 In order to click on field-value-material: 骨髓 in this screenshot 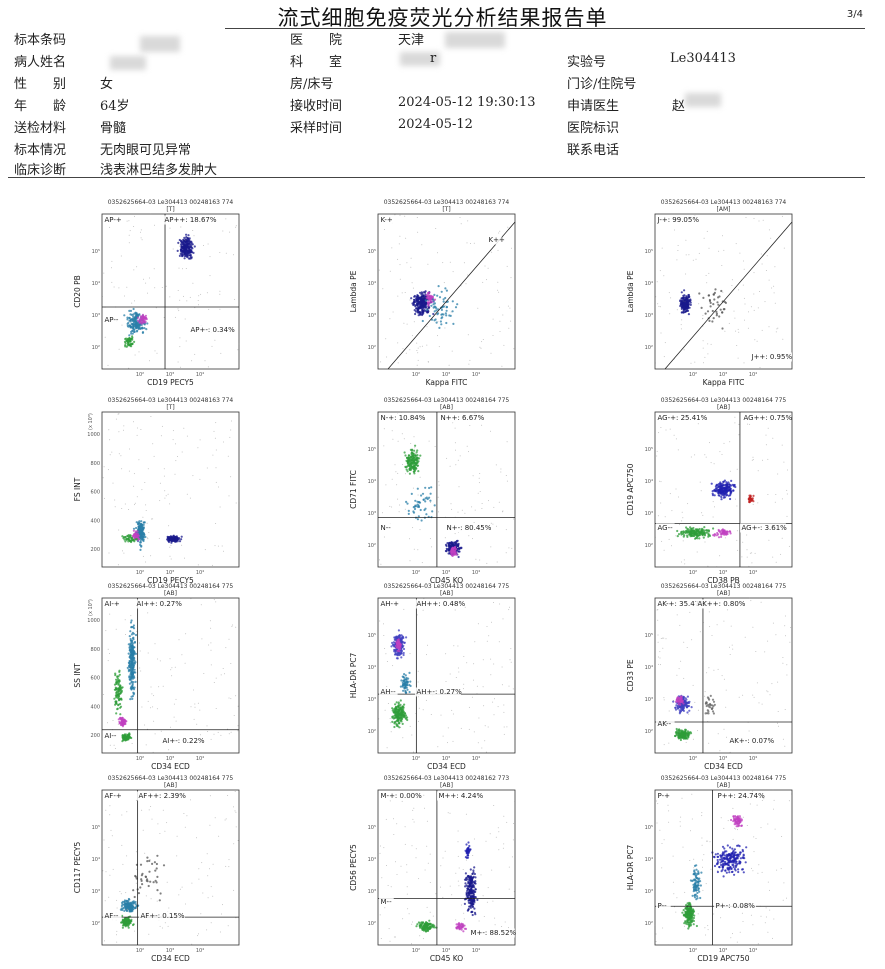, I will do `click(113, 126)`.